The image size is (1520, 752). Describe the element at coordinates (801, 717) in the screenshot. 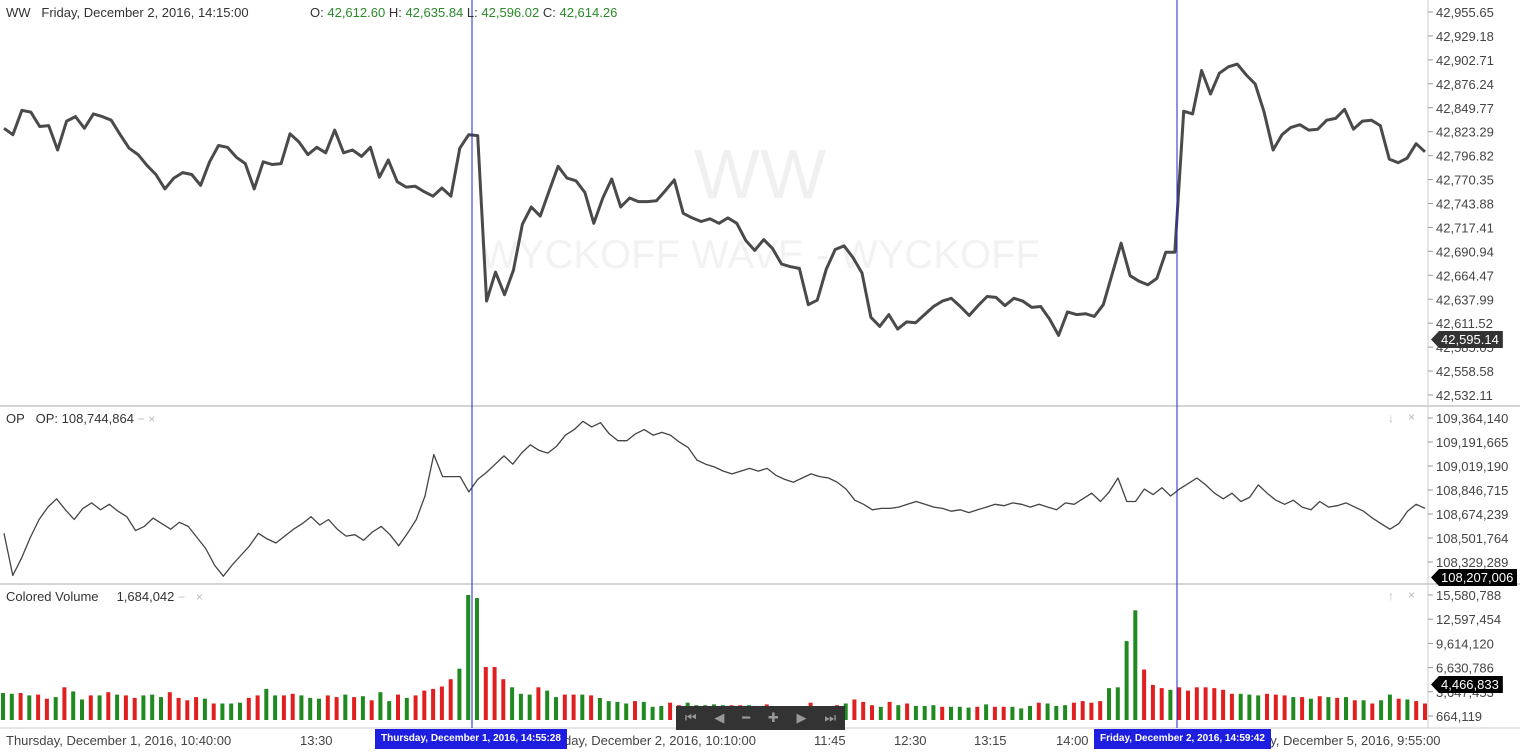

I see `next-icon: ▶` at that location.